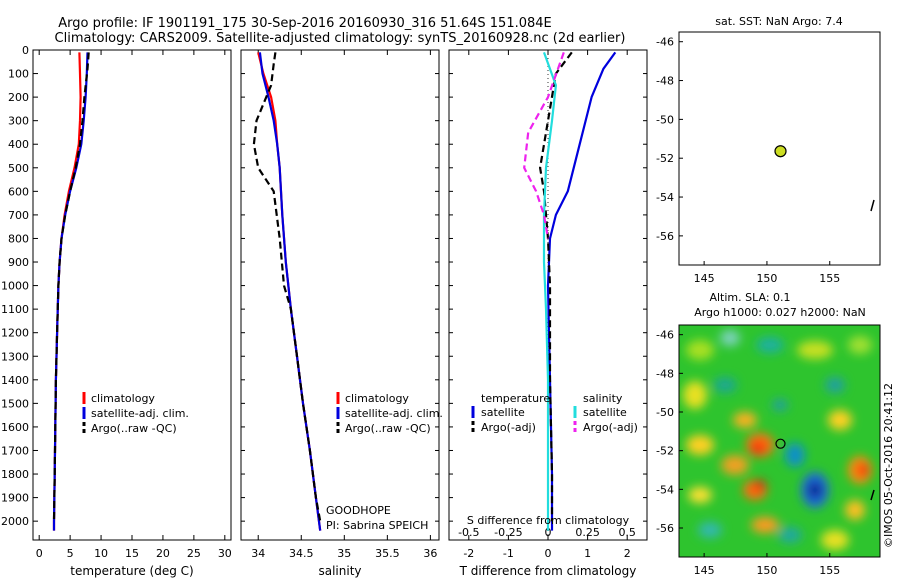 This screenshot has height=580, width=900. What do you see at coordinates (15, 309) in the screenshot?
I see `y-tick-label: 1100` at bounding box center [15, 309].